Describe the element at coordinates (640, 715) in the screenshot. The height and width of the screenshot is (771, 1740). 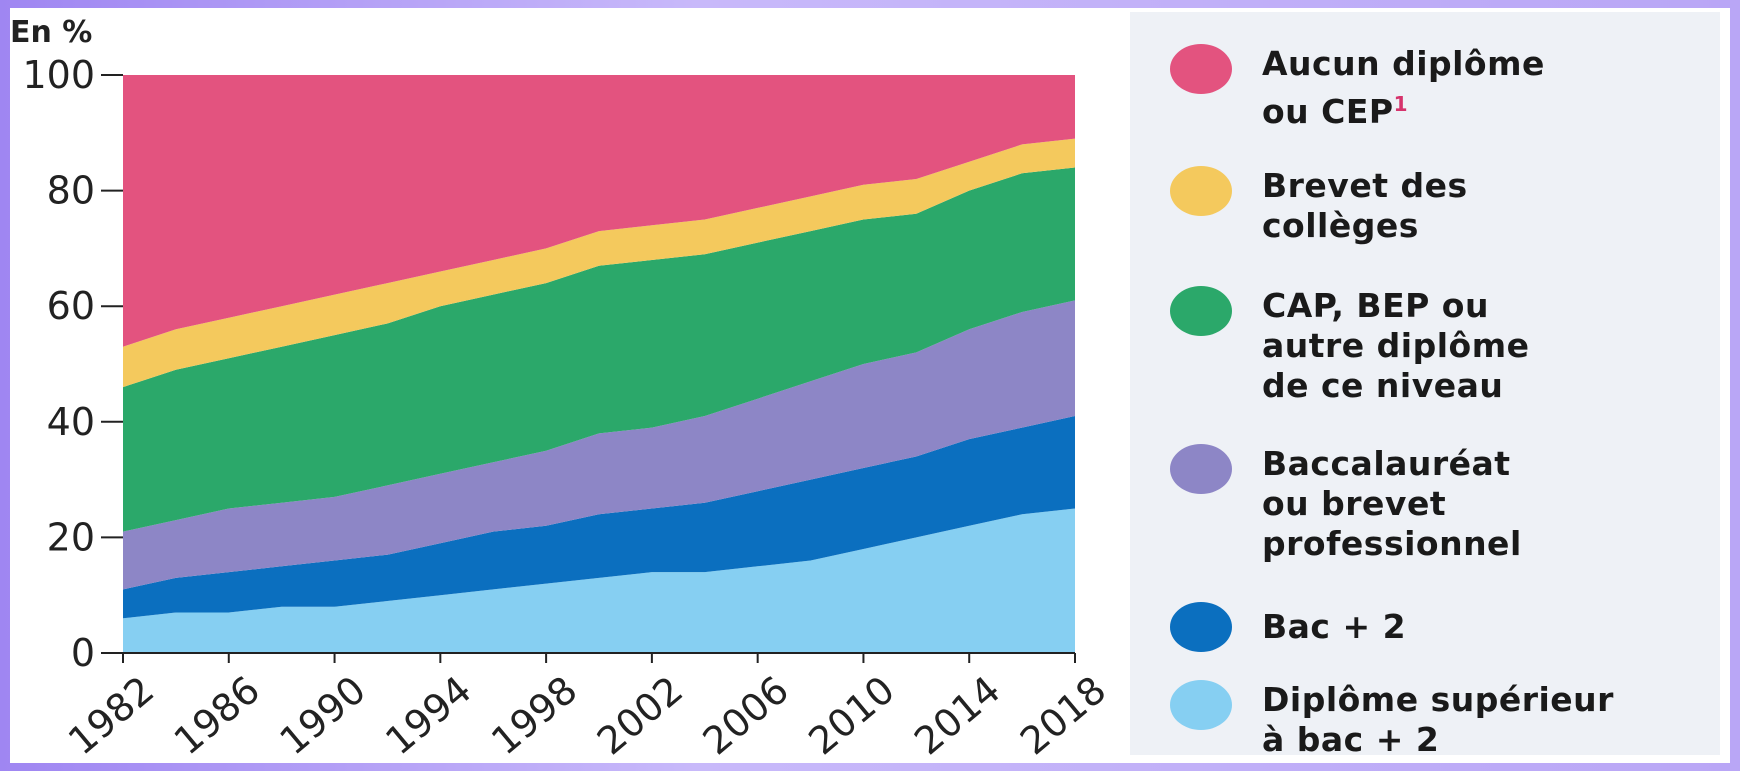
I see `x-tick-label: 2002` at that location.